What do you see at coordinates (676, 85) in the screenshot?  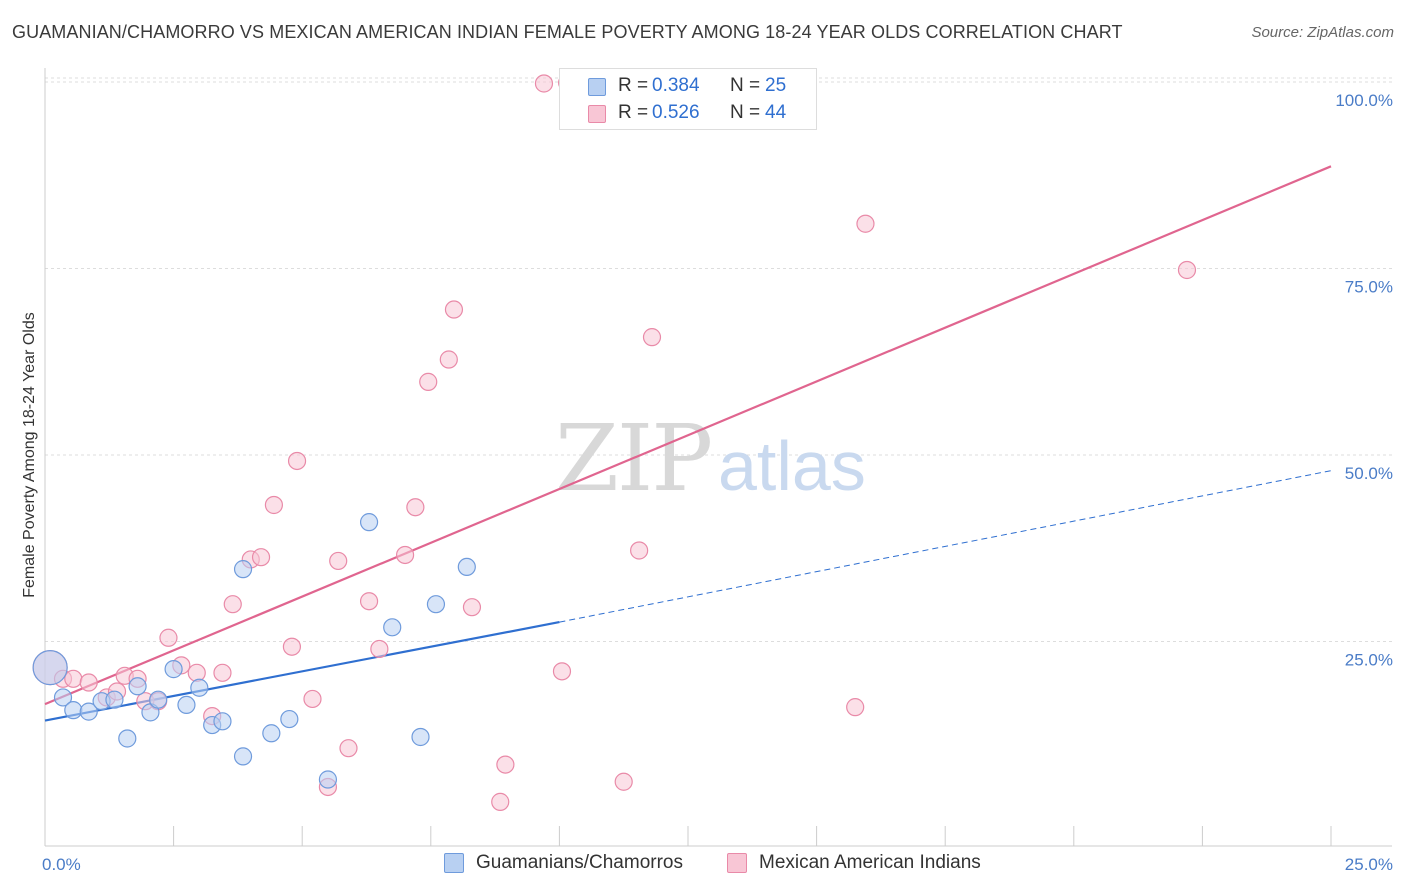 I see `legend-r-value: 0.384` at bounding box center [676, 85].